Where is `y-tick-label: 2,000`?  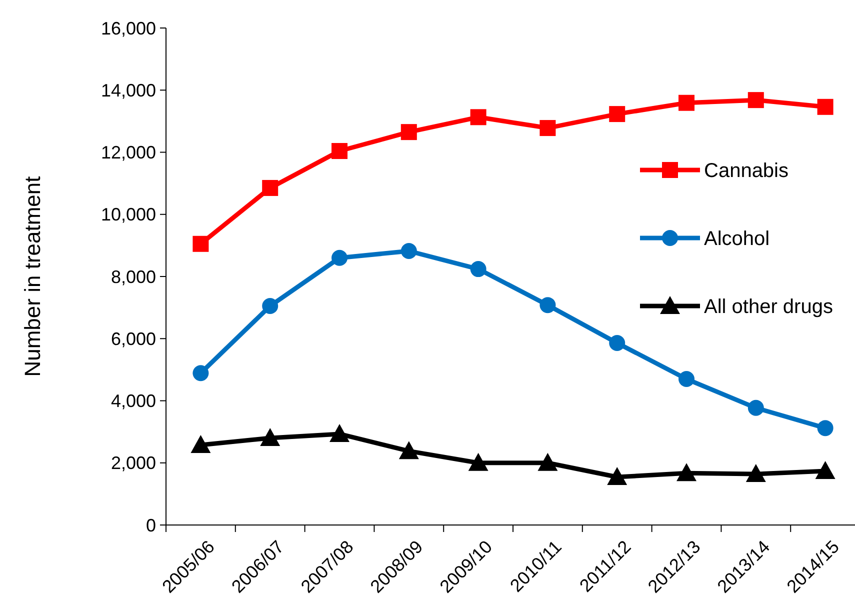 y-tick-label: 2,000 is located at coordinates (133, 463).